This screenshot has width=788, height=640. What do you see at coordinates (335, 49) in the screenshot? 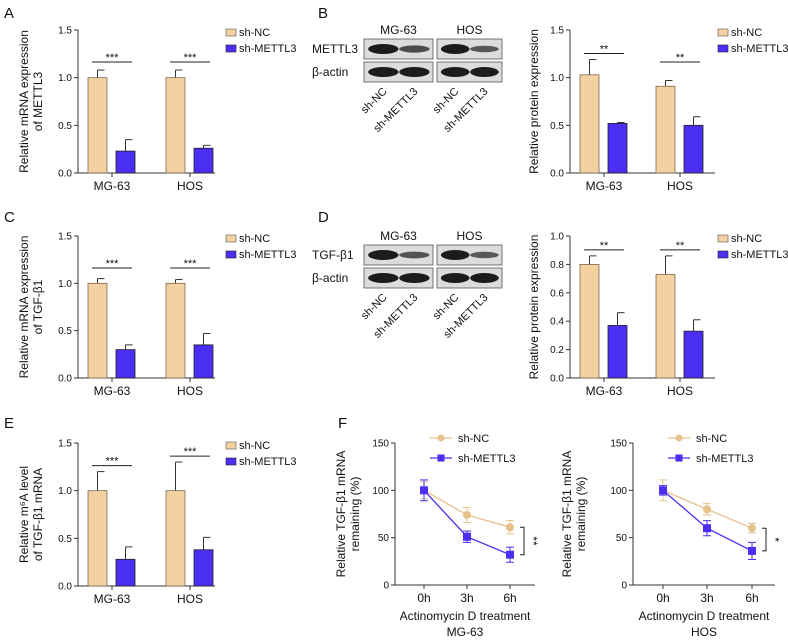
I see `blot-row-label: METTL3` at bounding box center [335, 49].